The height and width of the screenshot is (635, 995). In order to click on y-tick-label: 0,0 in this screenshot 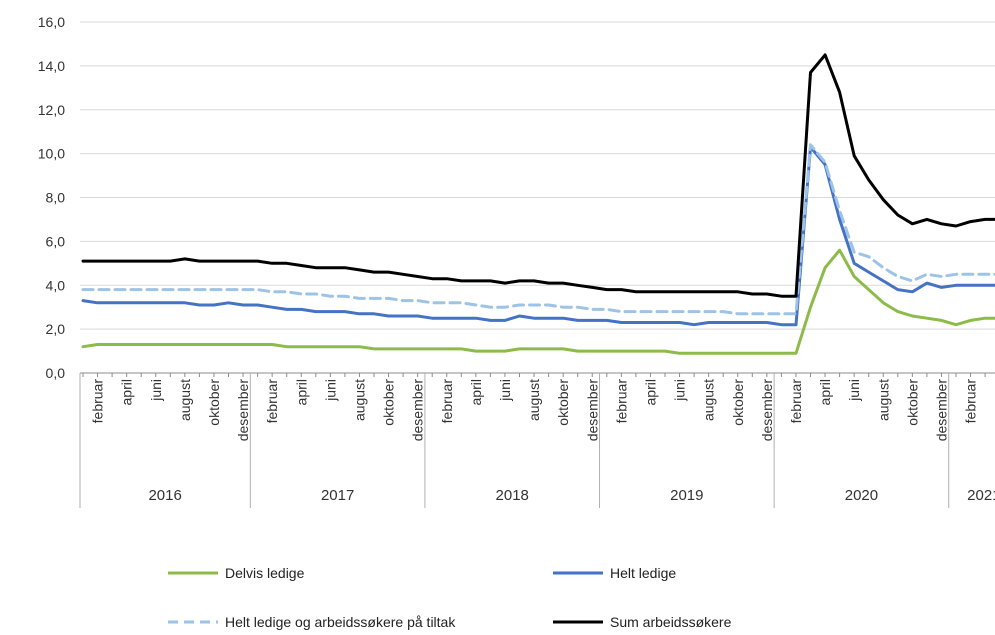, I will do `click(56, 373)`.